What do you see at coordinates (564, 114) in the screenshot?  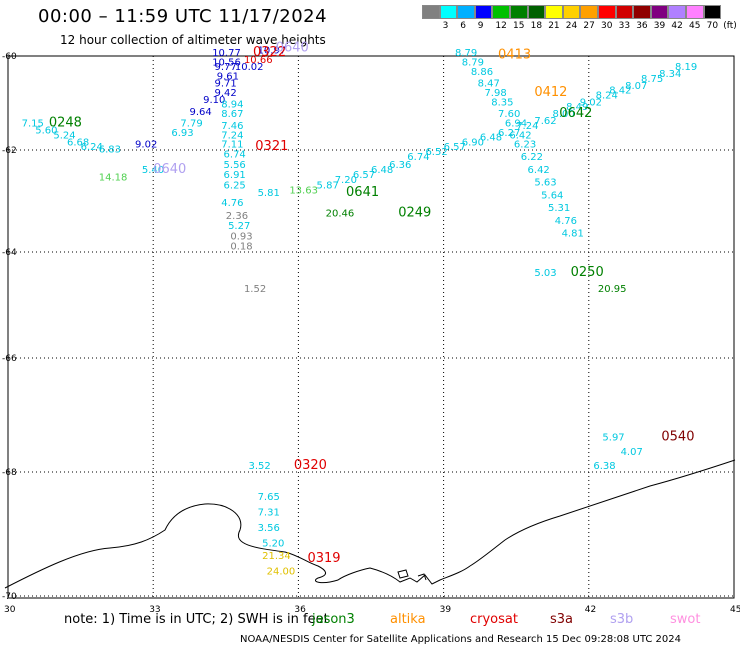 I see `swh-value-label: 8.00` at bounding box center [564, 114].